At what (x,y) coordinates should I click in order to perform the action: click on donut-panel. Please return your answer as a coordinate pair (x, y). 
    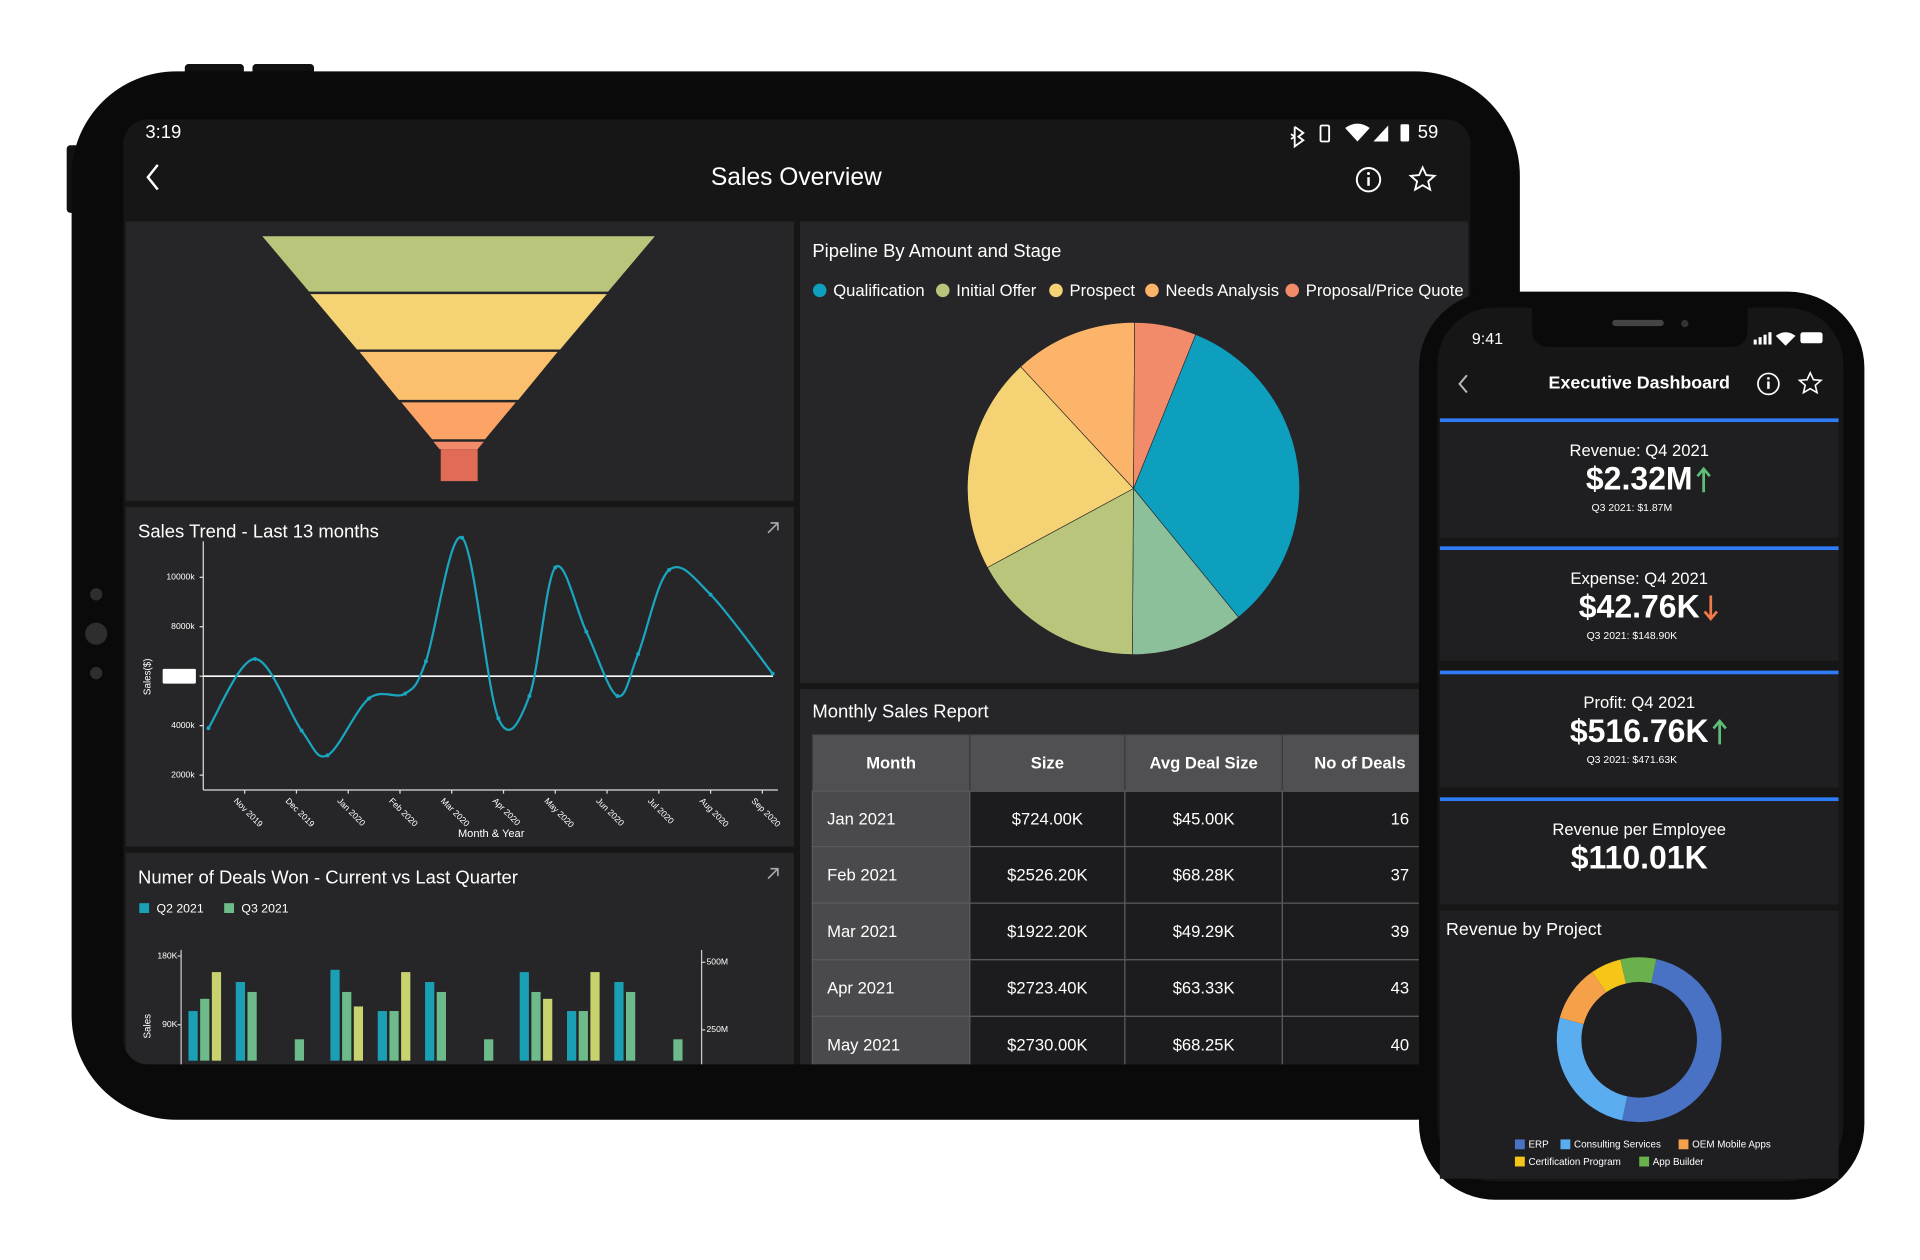
    Looking at the image, I should click on (1639, 1044).